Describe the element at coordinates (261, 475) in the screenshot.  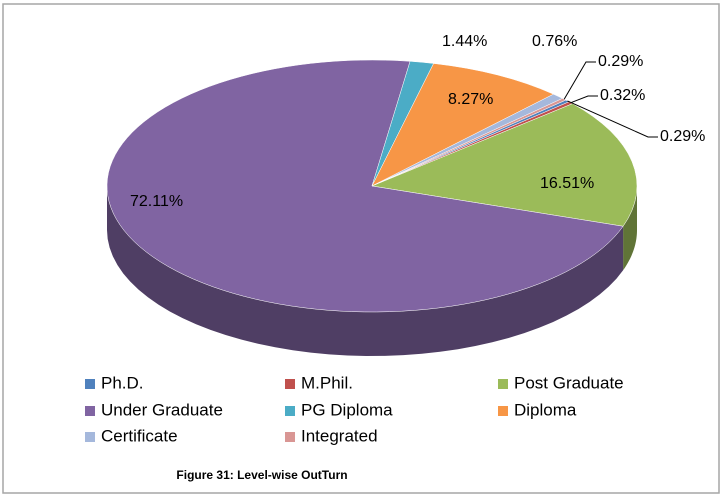
I see `chart-caption: Figure 31: Level-wise OutTurn` at that location.